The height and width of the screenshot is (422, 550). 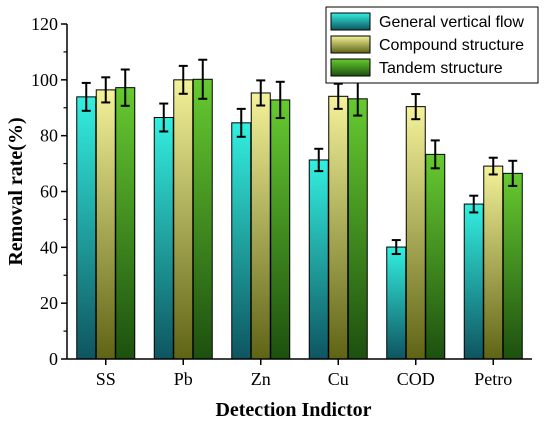 What do you see at coordinates (241, 241) in the screenshot?
I see `bar-zn-series0` at bounding box center [241, 241].